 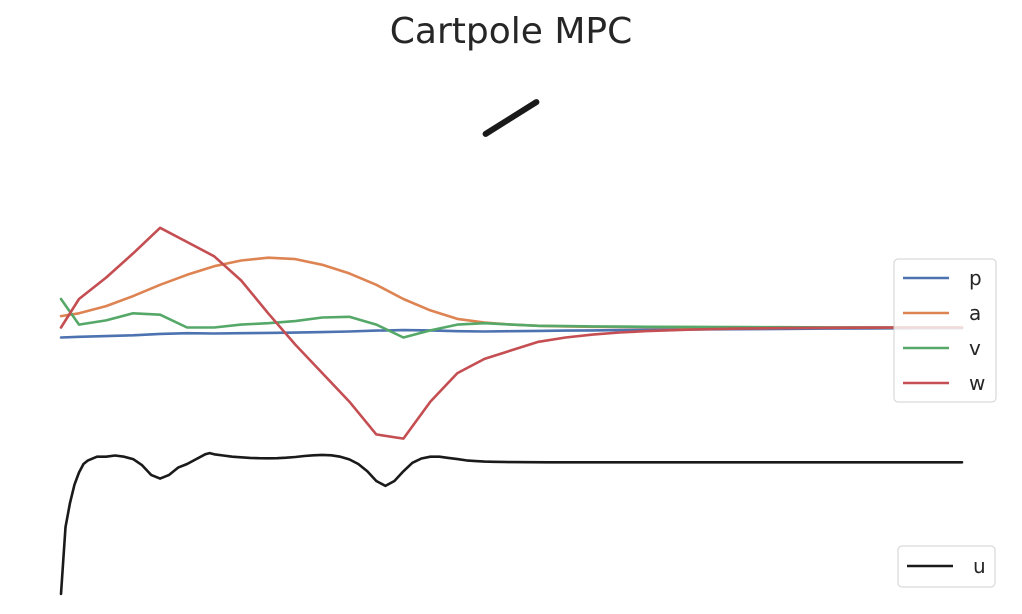 What do you see at coordinates (975, 278) in the screenshot?
I see `states-legend-label-p: p` at bounding box center [975, 278].